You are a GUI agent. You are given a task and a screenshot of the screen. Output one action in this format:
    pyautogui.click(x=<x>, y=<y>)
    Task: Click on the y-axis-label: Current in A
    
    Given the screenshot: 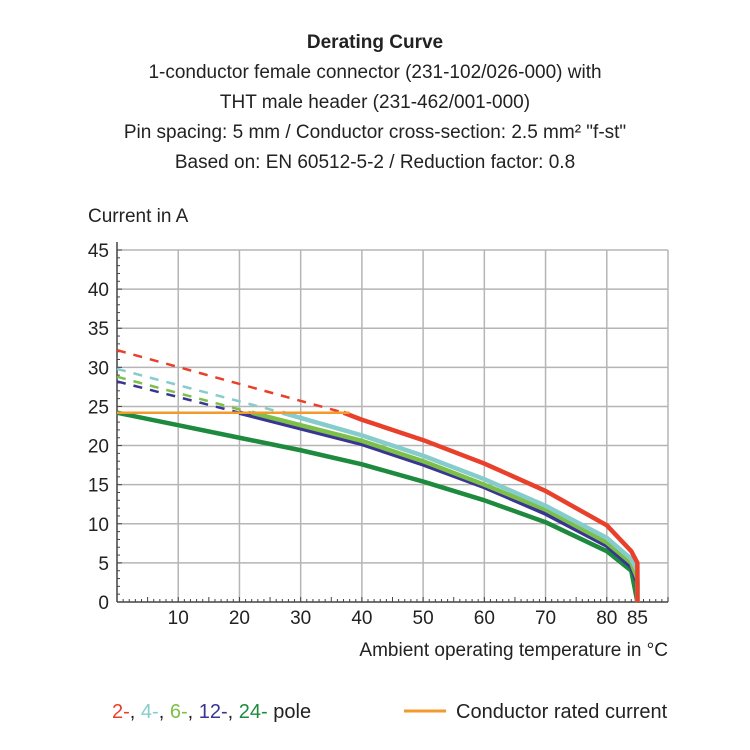 What is the action you would take?
    pyautogui.click(x=138, y=216)
    